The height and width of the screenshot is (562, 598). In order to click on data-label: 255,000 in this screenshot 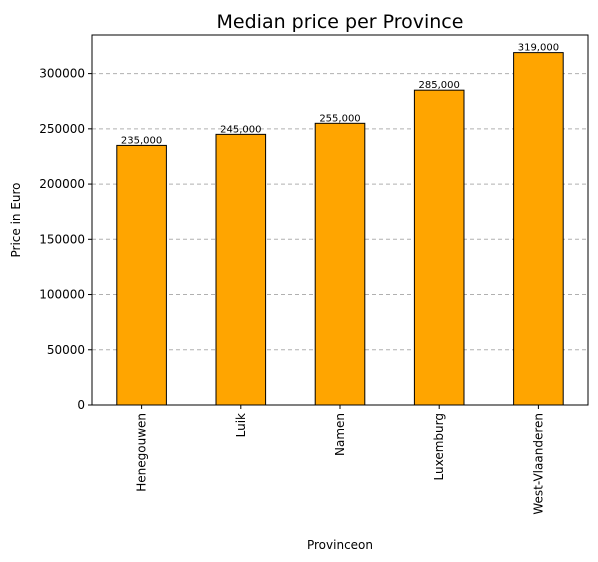, I will do `click(339, 118)`.